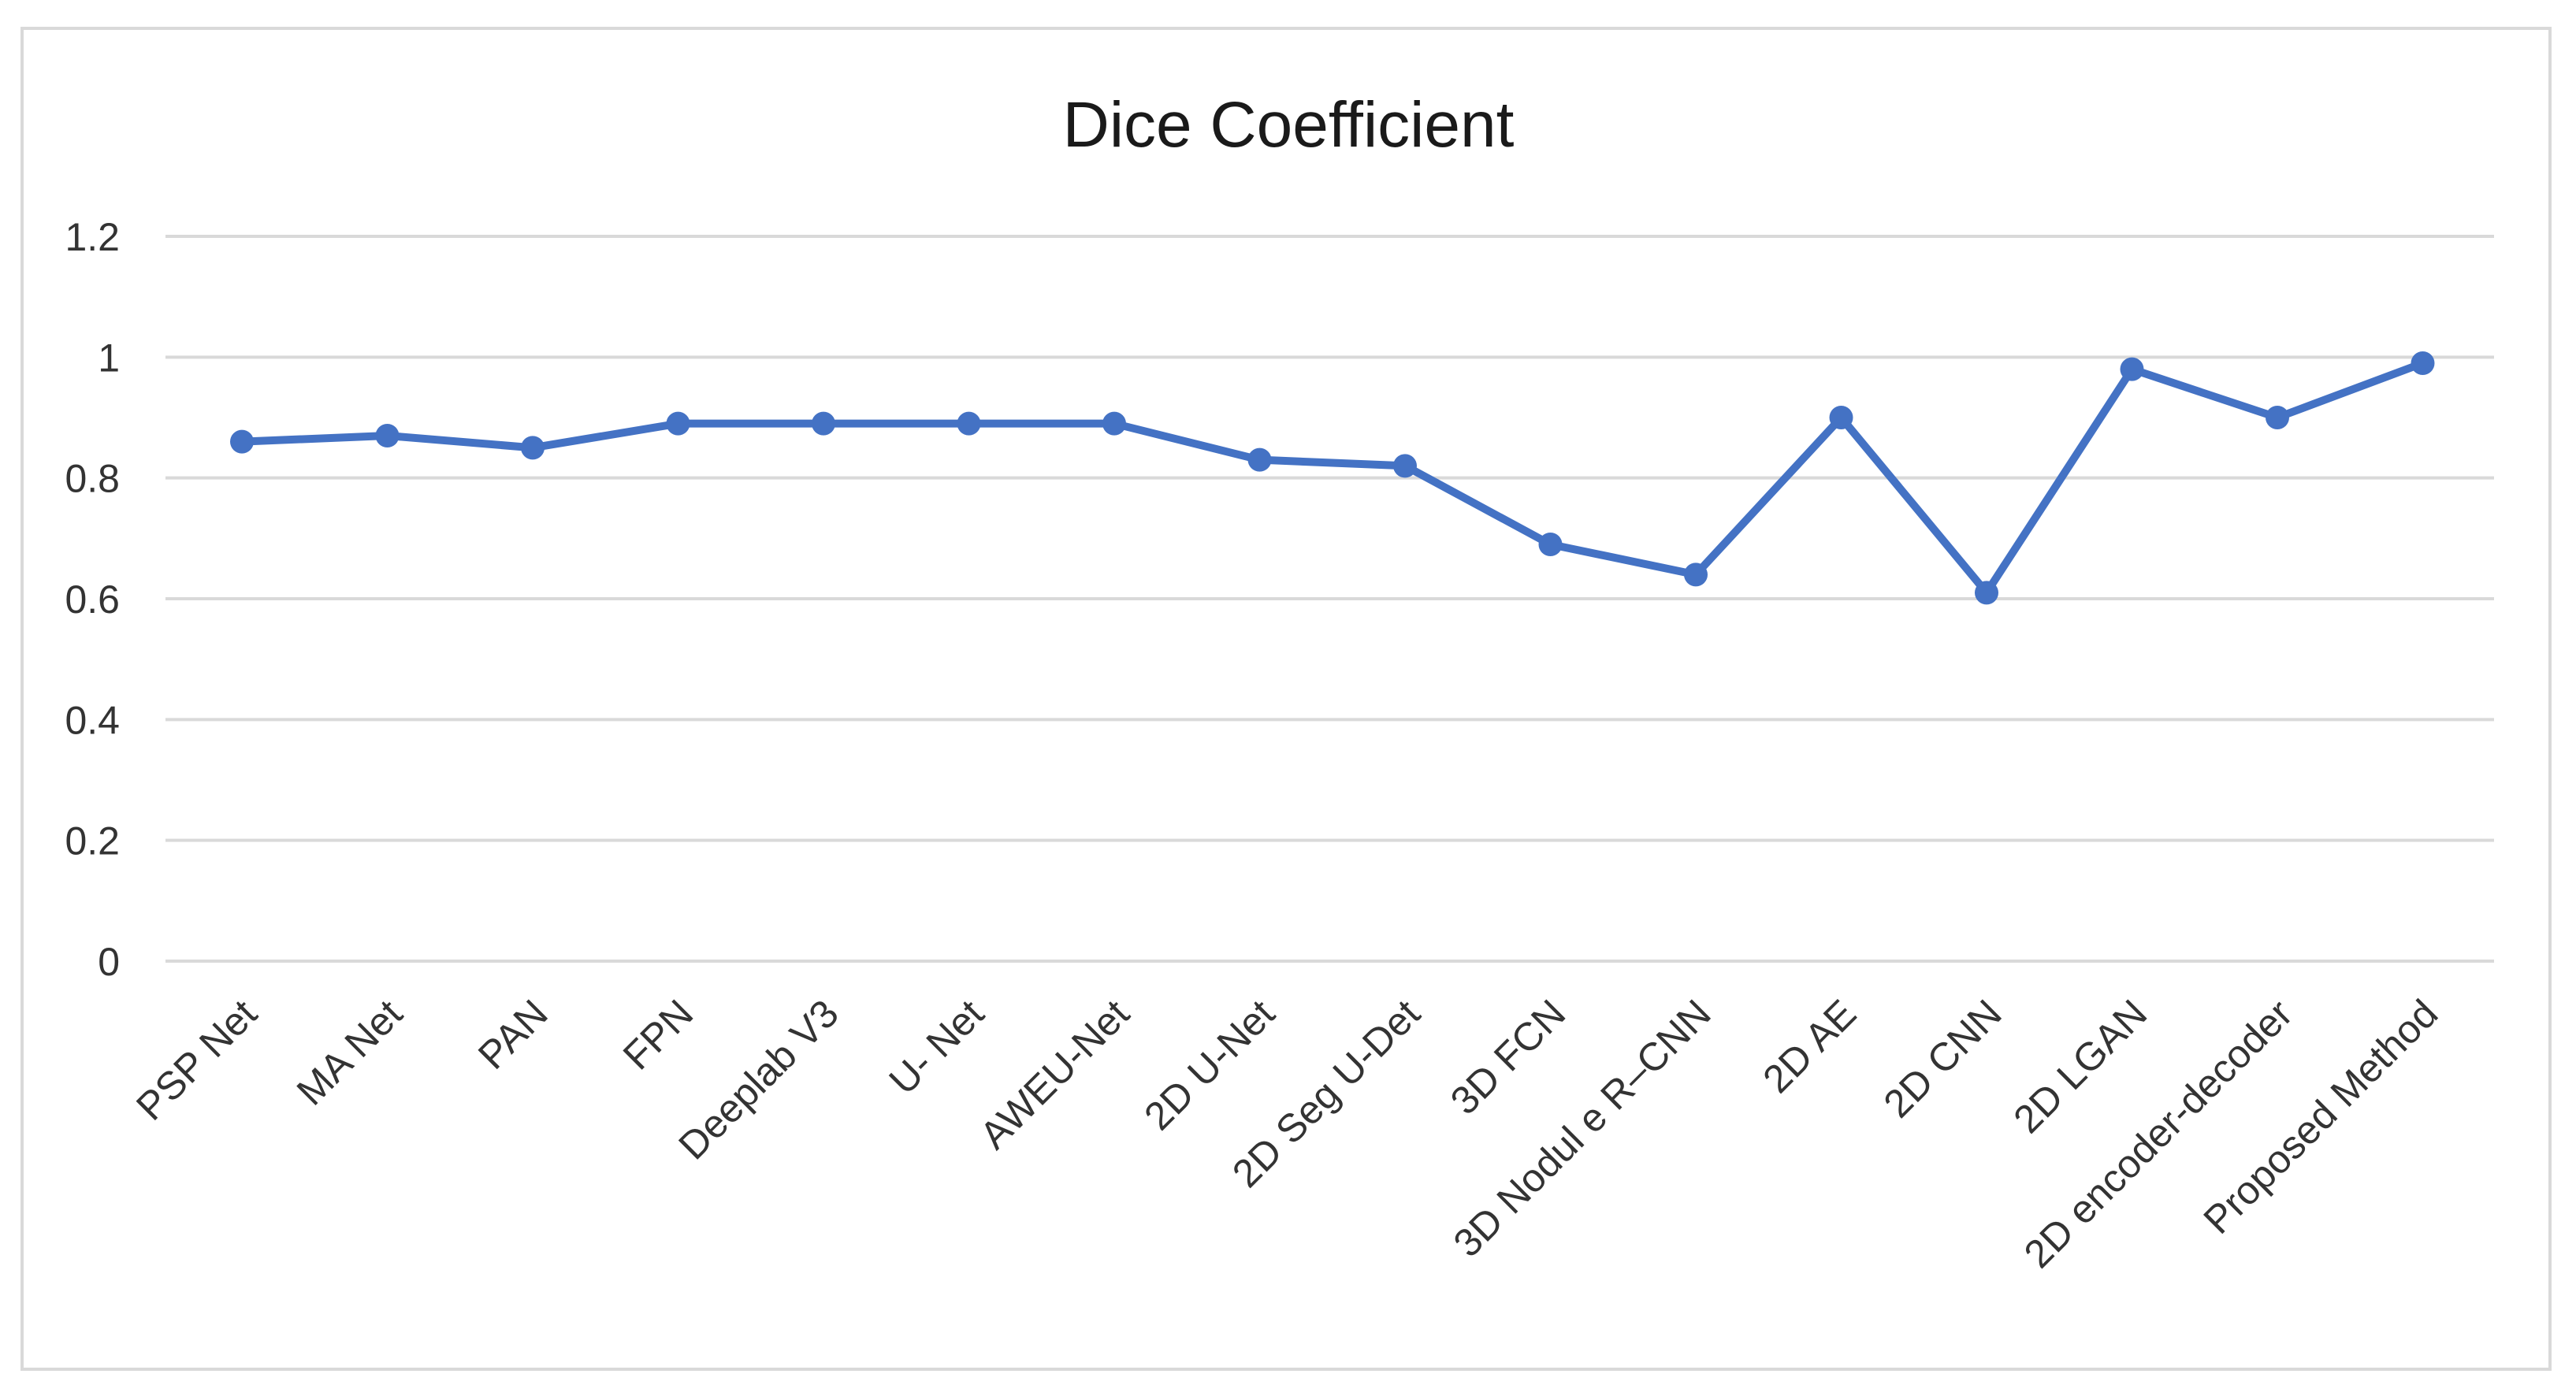 The height and width of the screenshot is (1396, 2576). Describe the element at coordinates (1809, 1046) in the screenshot. I see `x-tick-label: 2D AE` at that location.